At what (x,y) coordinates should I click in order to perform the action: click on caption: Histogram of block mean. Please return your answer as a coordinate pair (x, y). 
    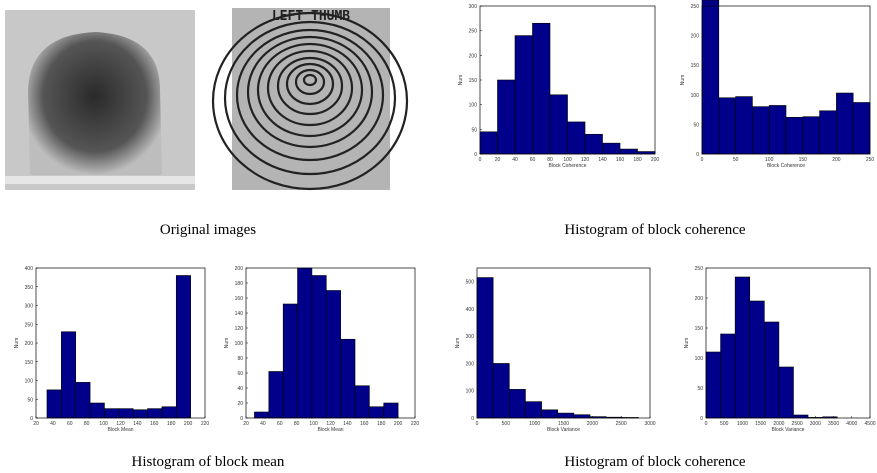
    Looking at the image, I should click on (208, 462).